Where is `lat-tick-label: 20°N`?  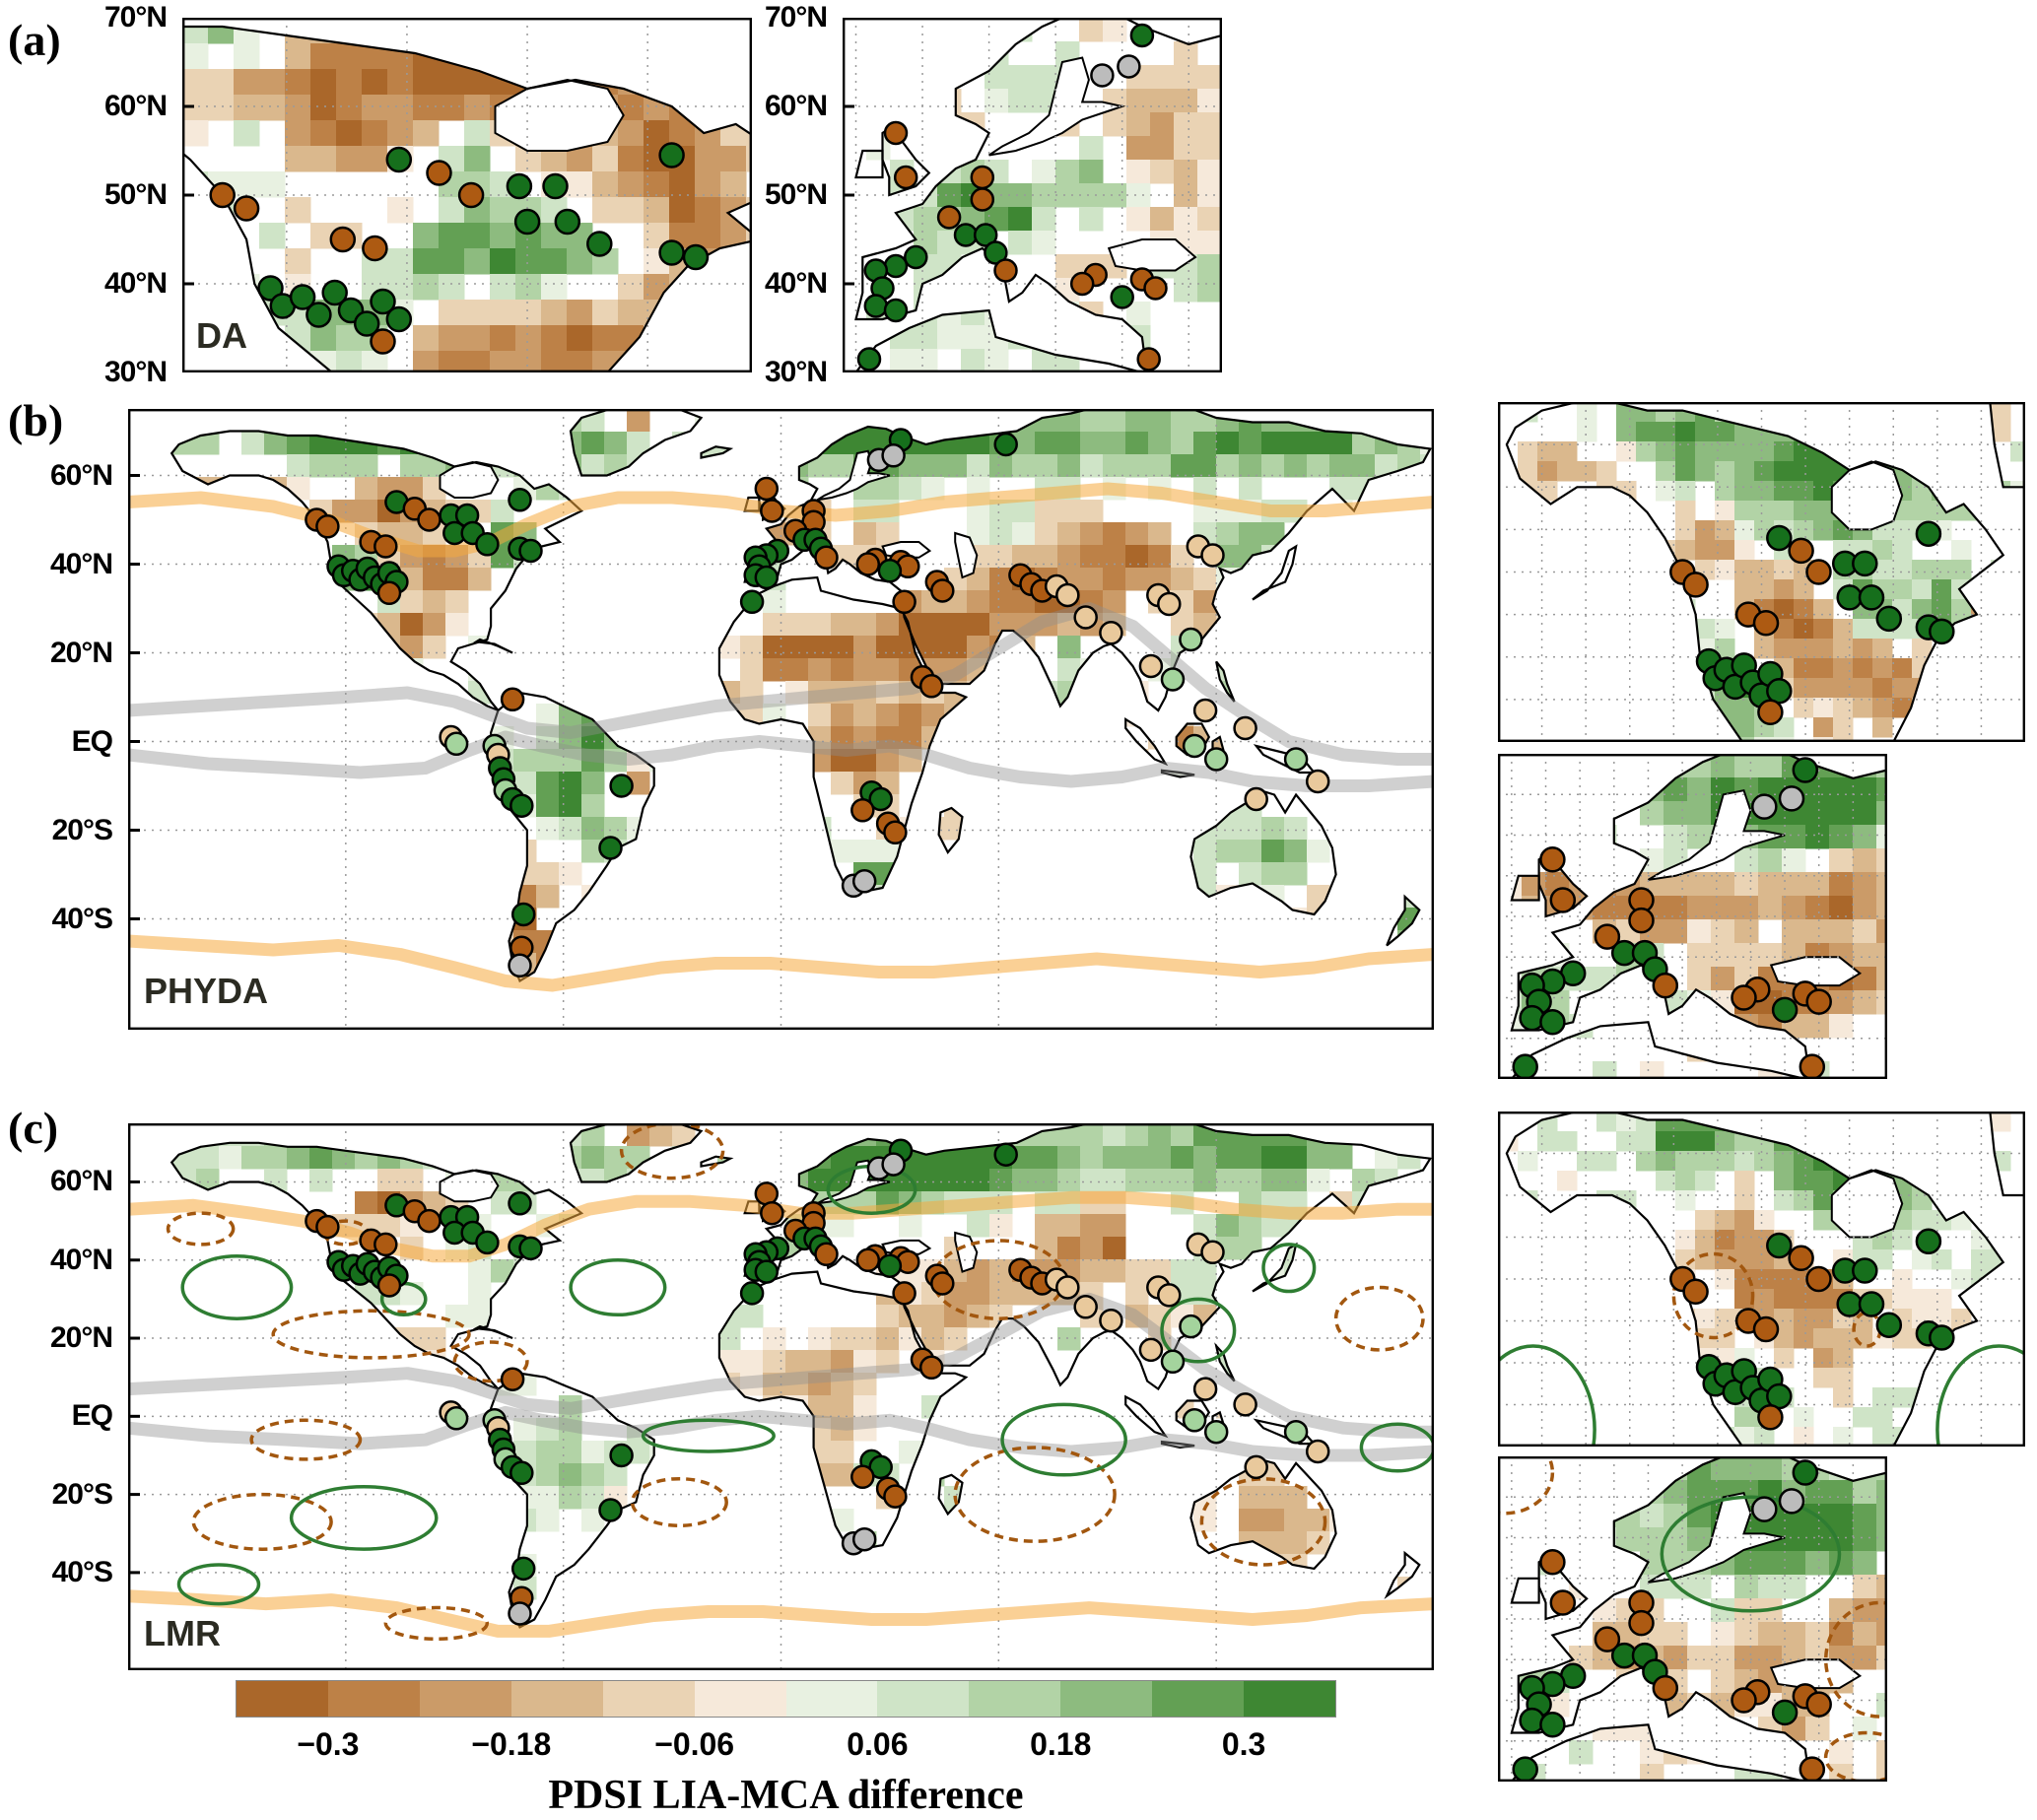 lat-tick-label: 20°N is located at coordinates (81, 1338).